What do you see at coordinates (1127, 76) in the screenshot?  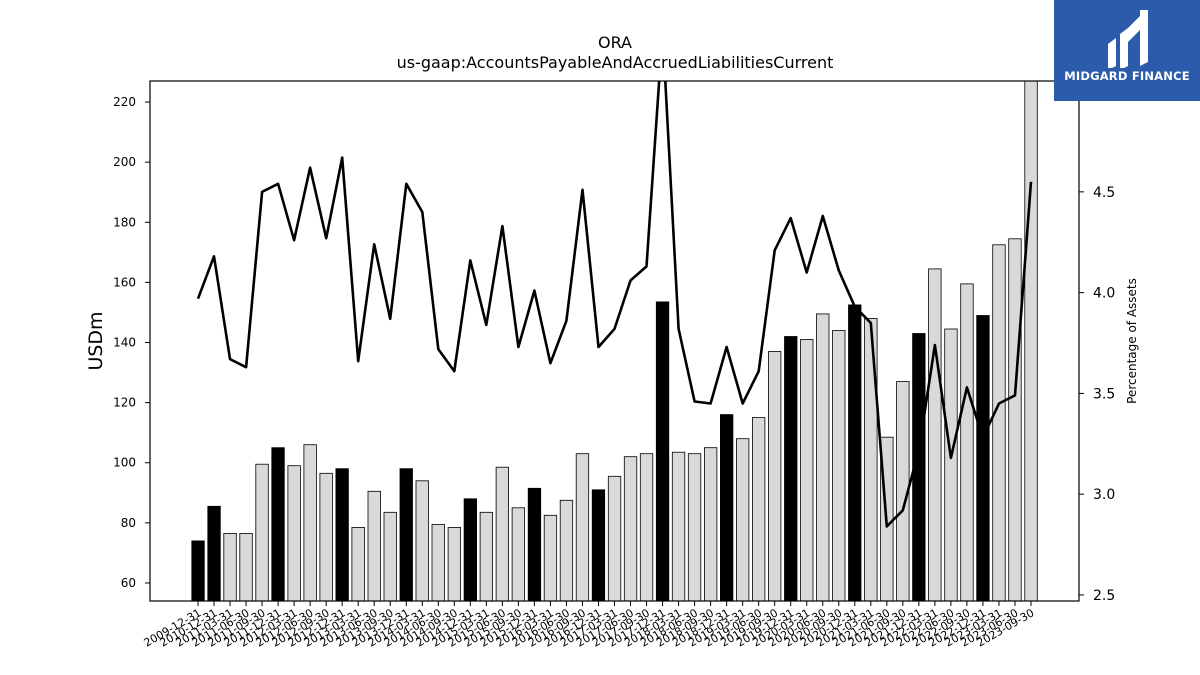 I see `logo-text: MIDGARD FINANCE` at bounding box center [1127, 76].